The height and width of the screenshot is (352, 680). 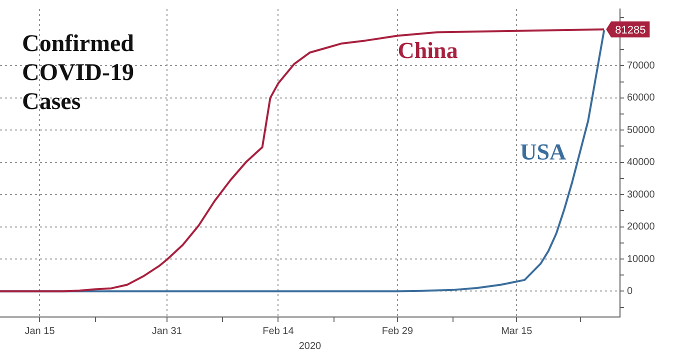 What do you see at coordinates (641, 98) in the screenshot?
I see `y-tick-label: 60000` at bounding box center [641, 98].